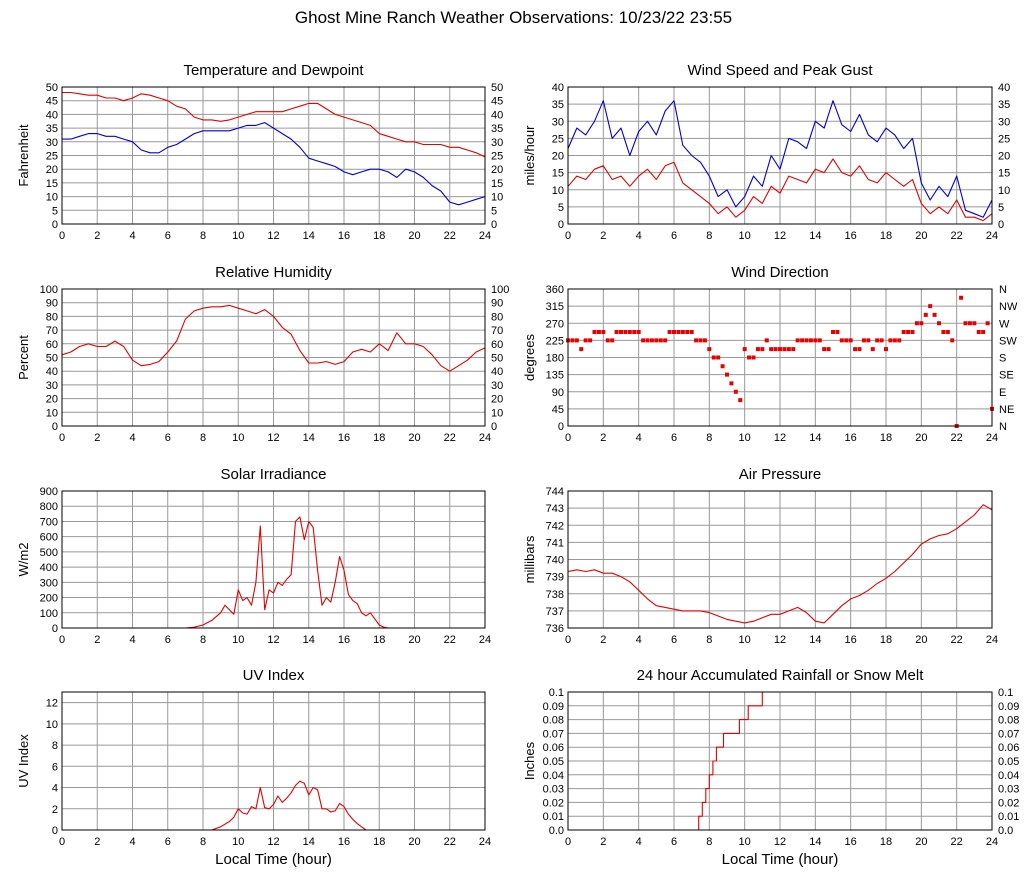 This screenshot has width=1027, height=878. Describe the element at coordinates (52, 725) in the screenshot. I see `uv-y-tick-label: 10` at that location.